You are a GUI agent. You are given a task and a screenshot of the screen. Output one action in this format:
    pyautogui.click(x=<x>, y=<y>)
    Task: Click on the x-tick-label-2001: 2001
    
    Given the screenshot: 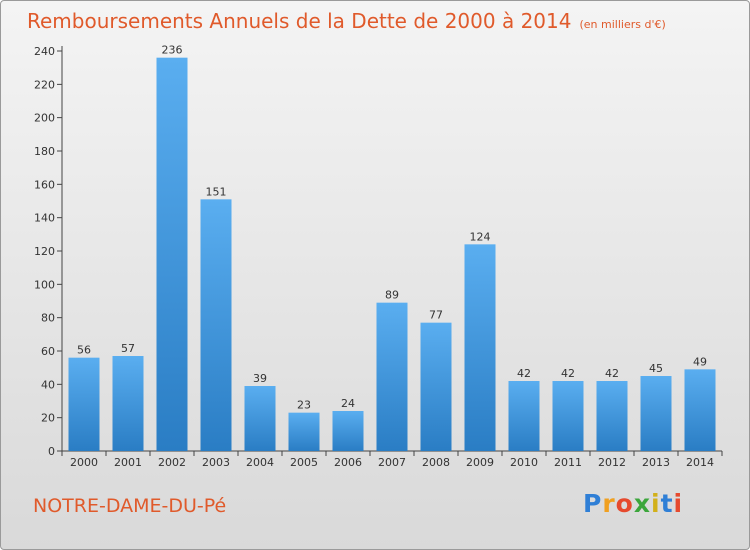 What is the action you would take?
    pyautogui.click(x=128, y=462)
    